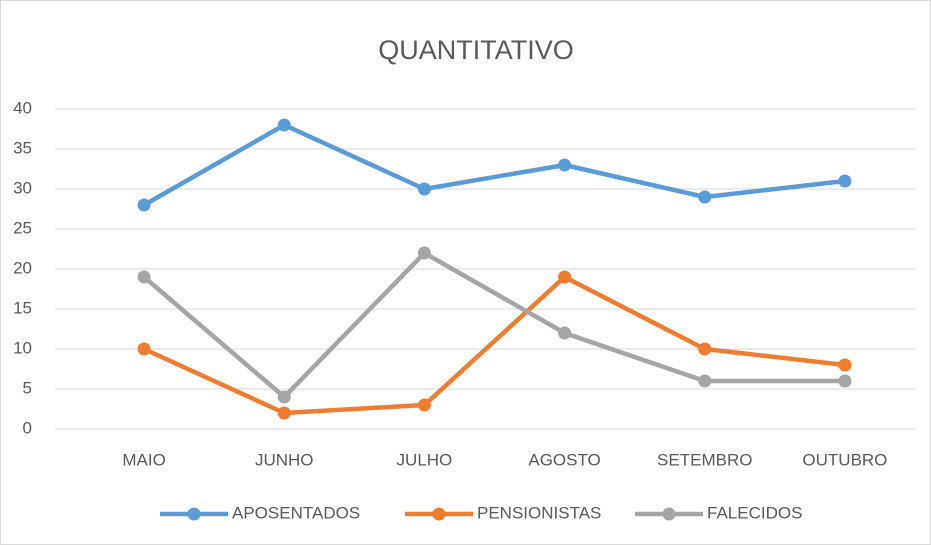 The image size is (931, 545). I want to click on y-tick-label: 0, so click(27, 427).